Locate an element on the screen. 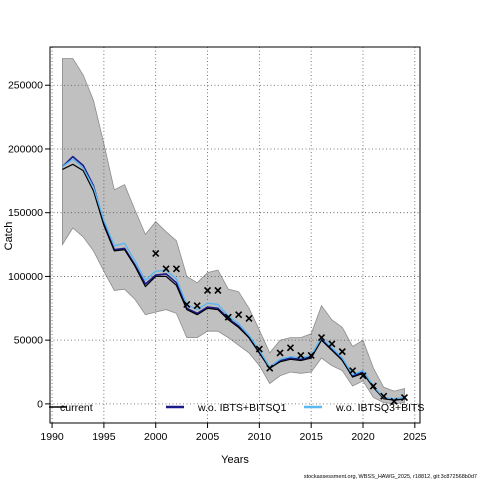  legend-label-0: current is located at coordinates (76, 408).